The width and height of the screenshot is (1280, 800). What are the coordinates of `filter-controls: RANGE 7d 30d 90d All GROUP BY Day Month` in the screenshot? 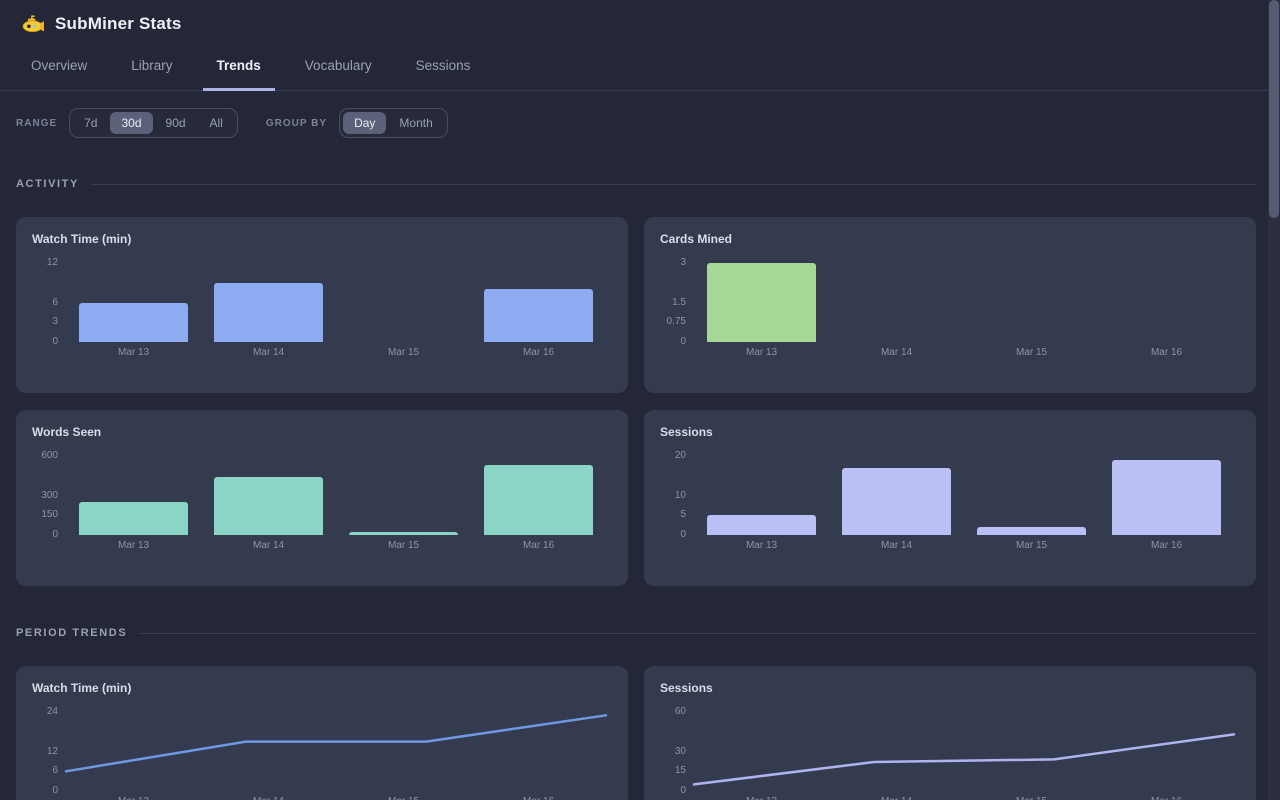 It's located at (640, 123).